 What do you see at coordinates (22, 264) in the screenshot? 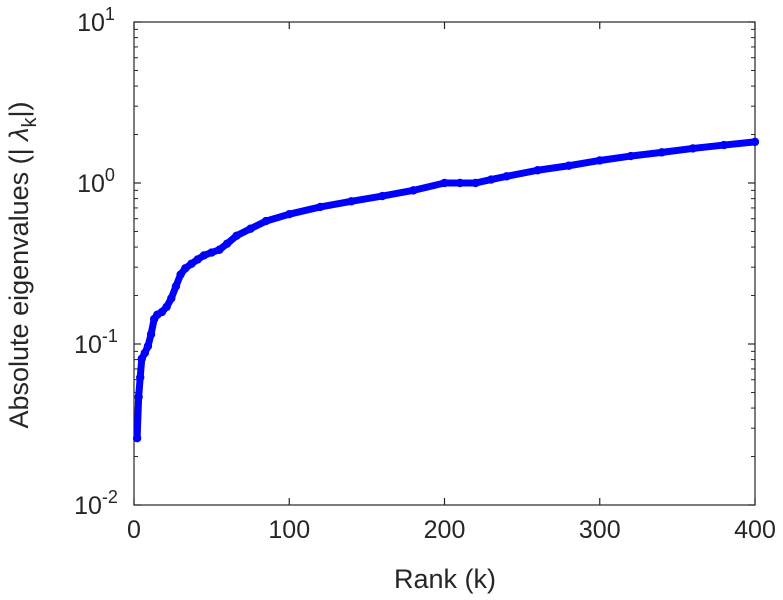
I see `y-axis-label: Absolute eigenvalues (| λk|)` at bounding box center [22, 264].